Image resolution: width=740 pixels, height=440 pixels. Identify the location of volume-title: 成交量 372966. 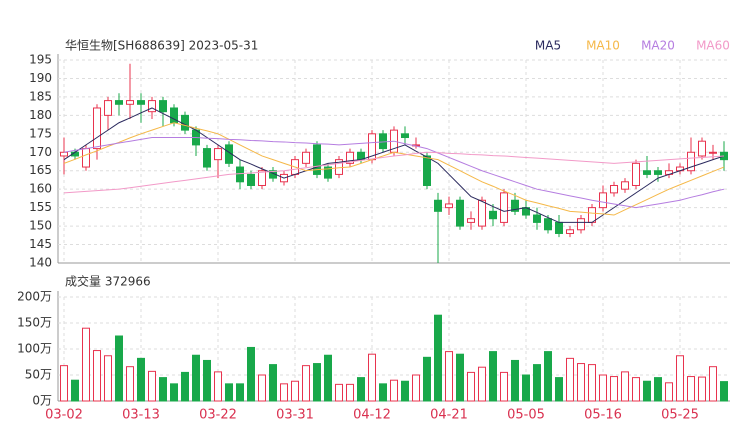
(108, 281).